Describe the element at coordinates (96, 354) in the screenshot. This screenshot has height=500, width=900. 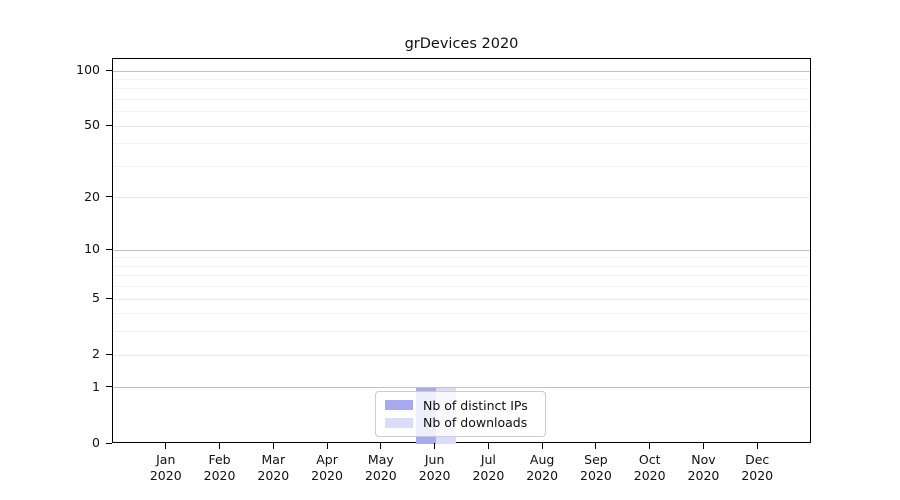
I see `y-tick-label-2: 2` at that location.